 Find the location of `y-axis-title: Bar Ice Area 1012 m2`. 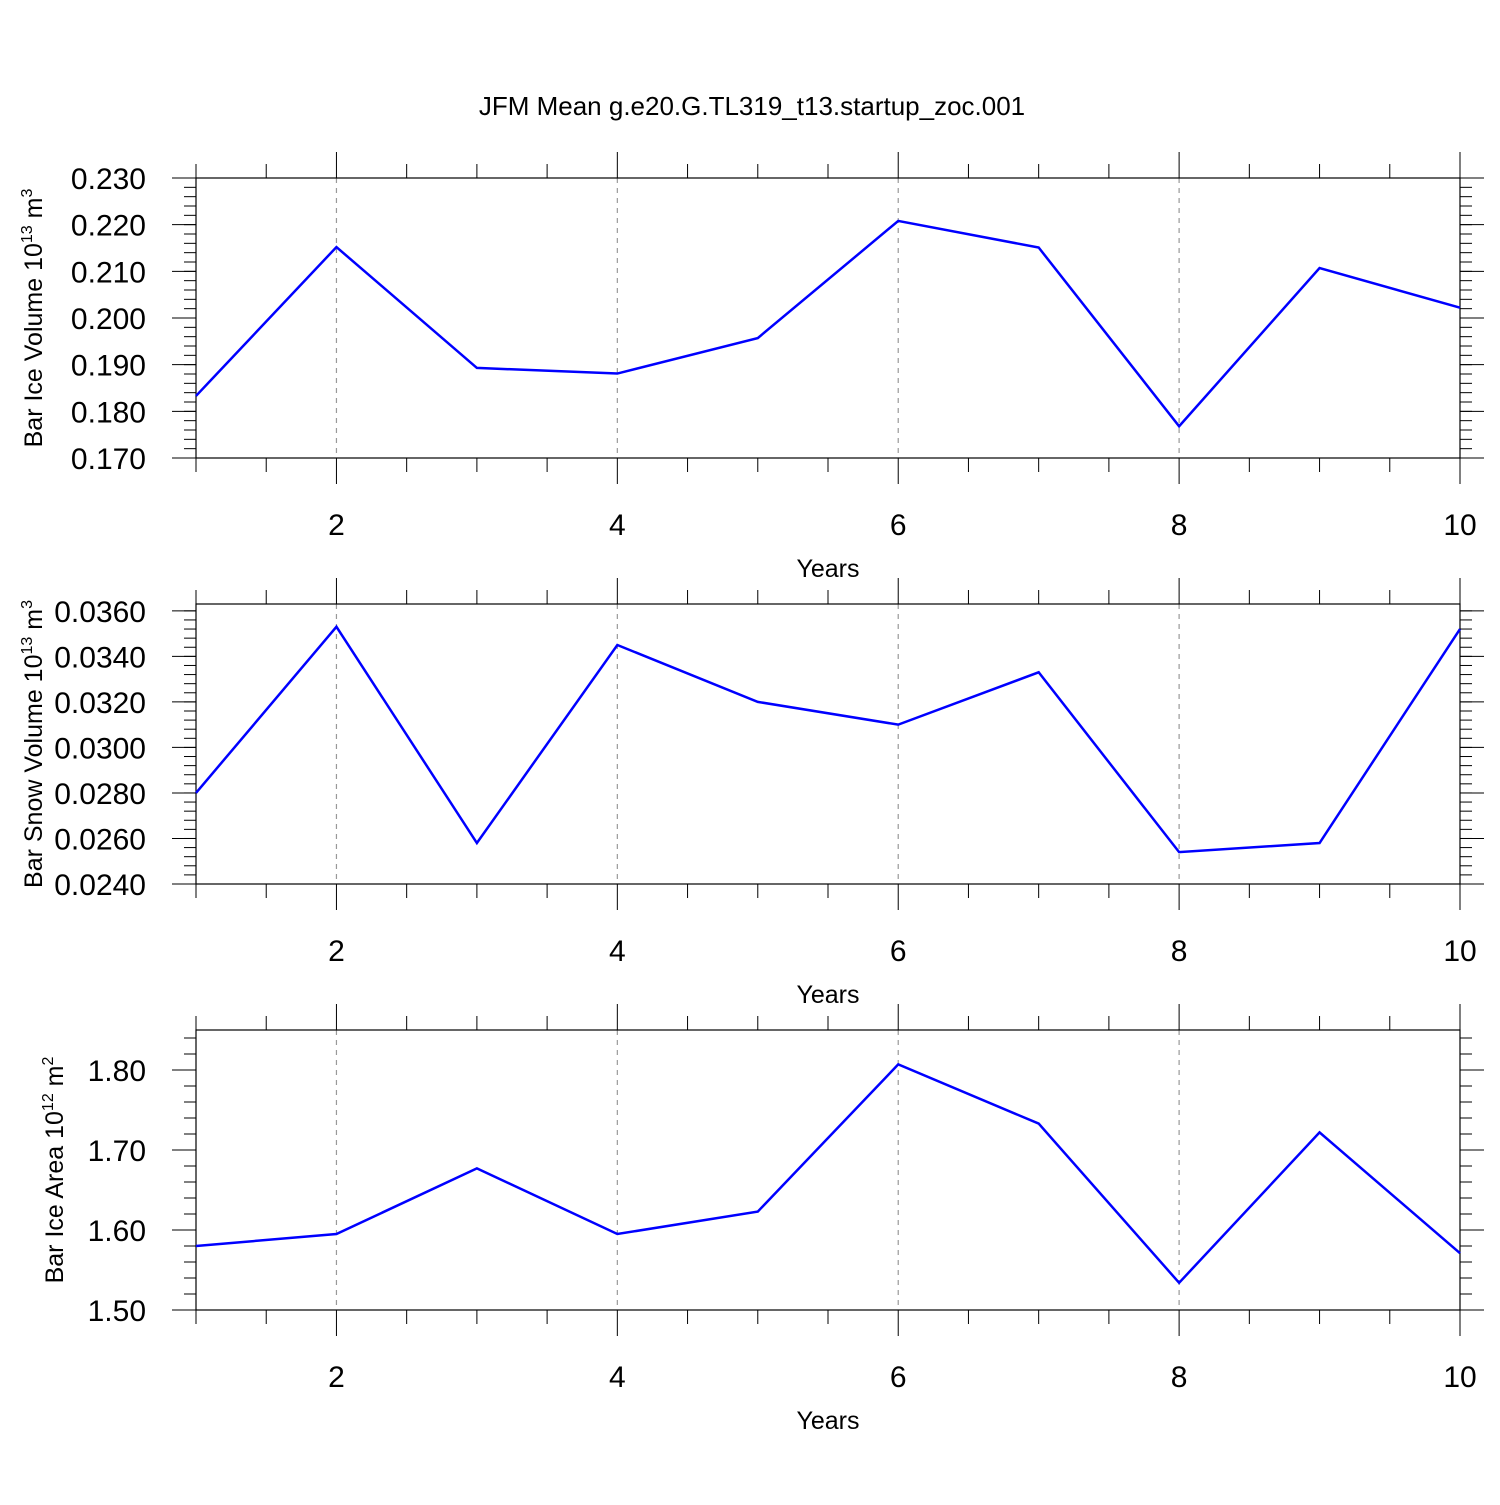

y-axis-title: Bar Ice Area 1012 m2 is located at coordinates (54, 1170).